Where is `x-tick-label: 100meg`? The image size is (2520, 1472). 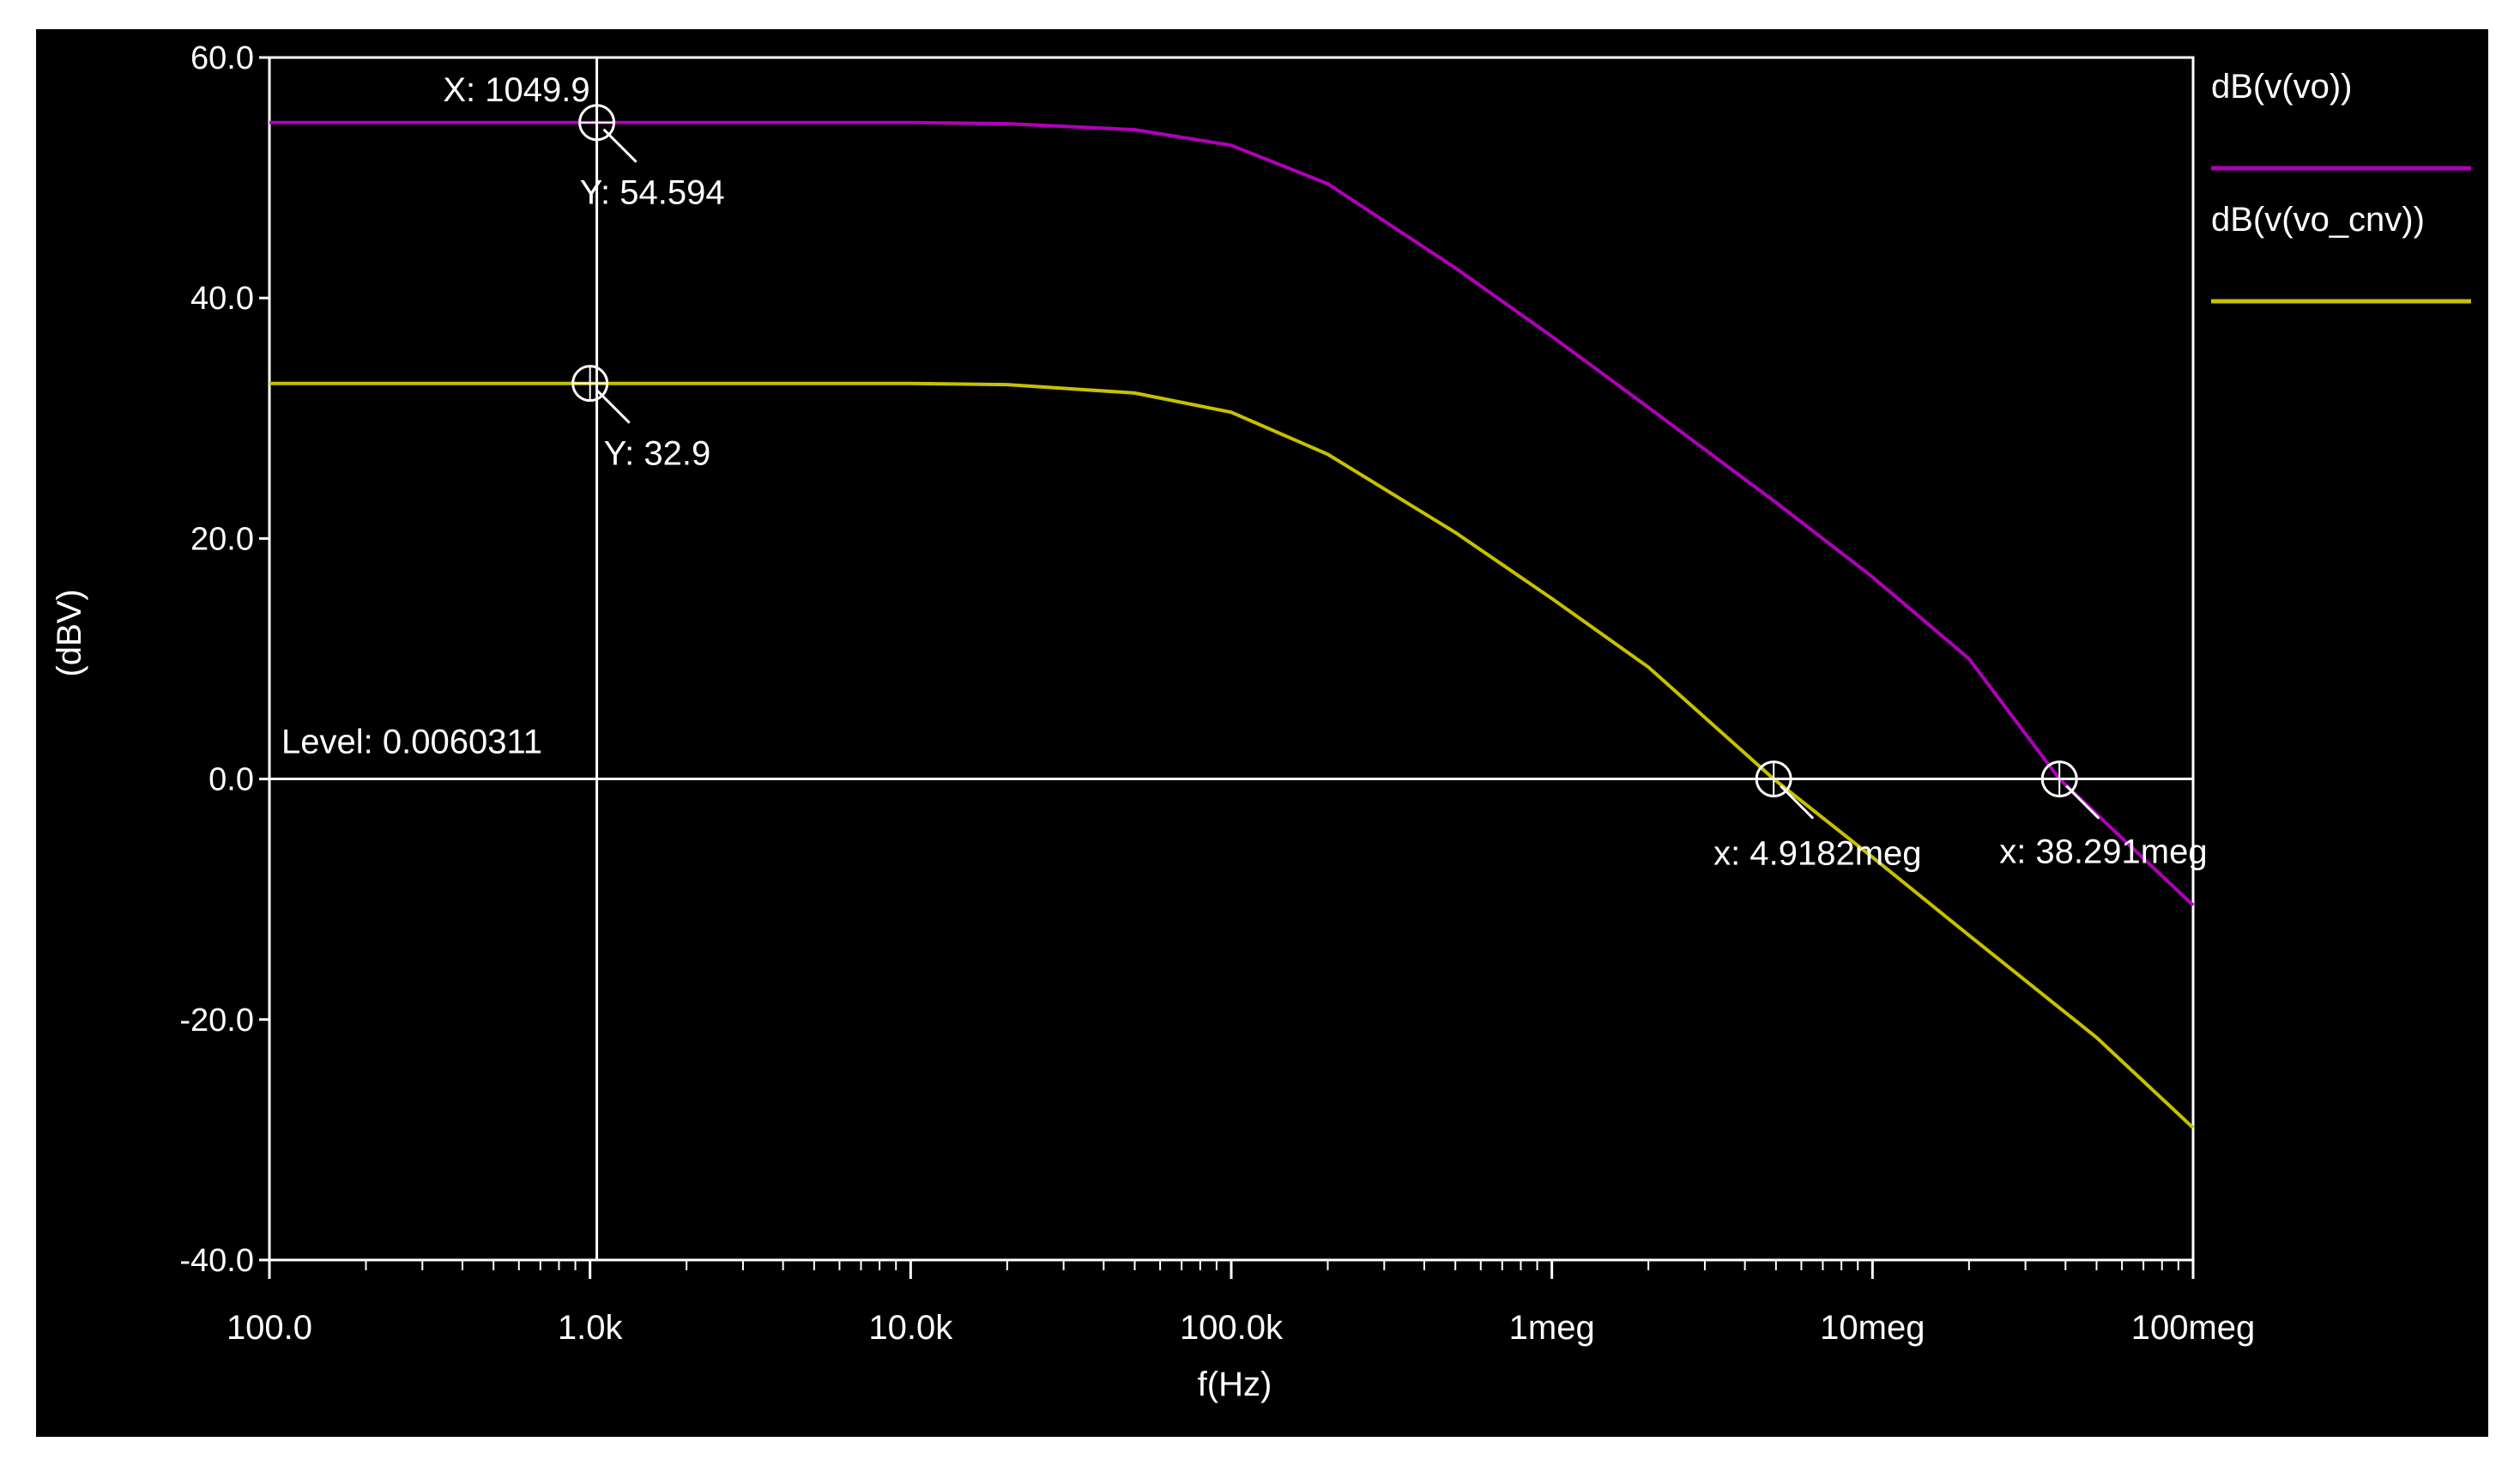 x-tick-label: 100meg is located at coordinates (2193, 1328).